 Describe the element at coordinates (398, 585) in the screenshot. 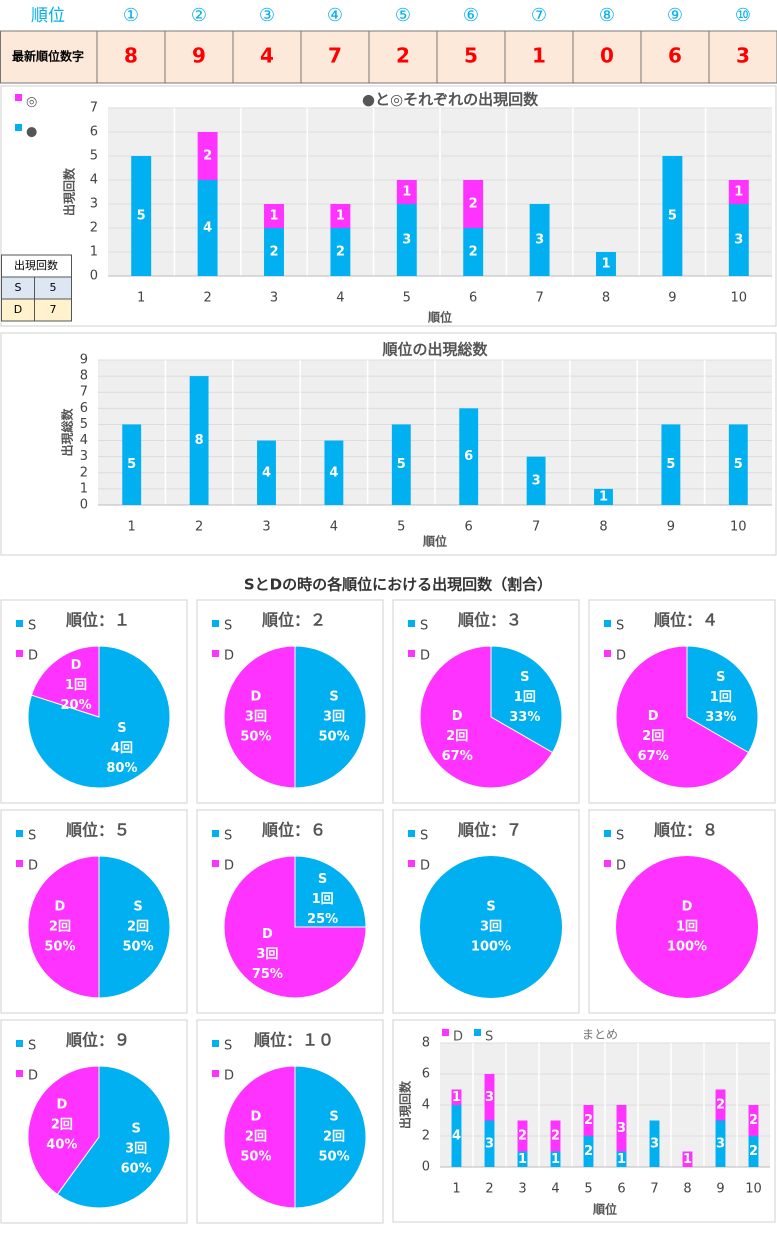

I see `section-title: SとDの時の各順位における出現回数（割合）` at that location.